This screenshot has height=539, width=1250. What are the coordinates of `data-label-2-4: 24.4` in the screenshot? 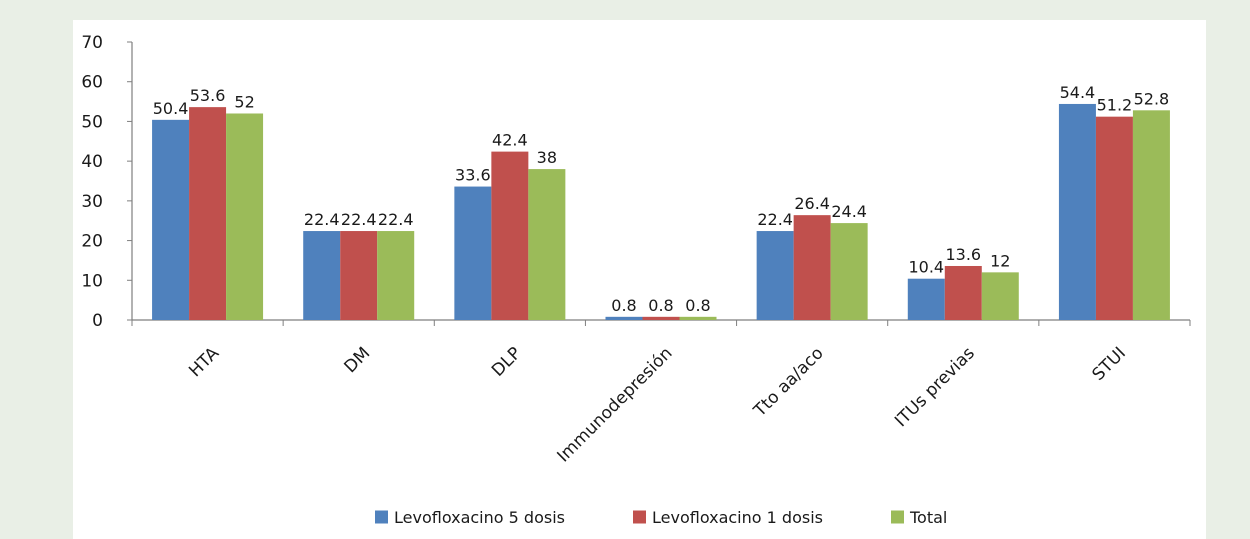 It's located at (849, 211).